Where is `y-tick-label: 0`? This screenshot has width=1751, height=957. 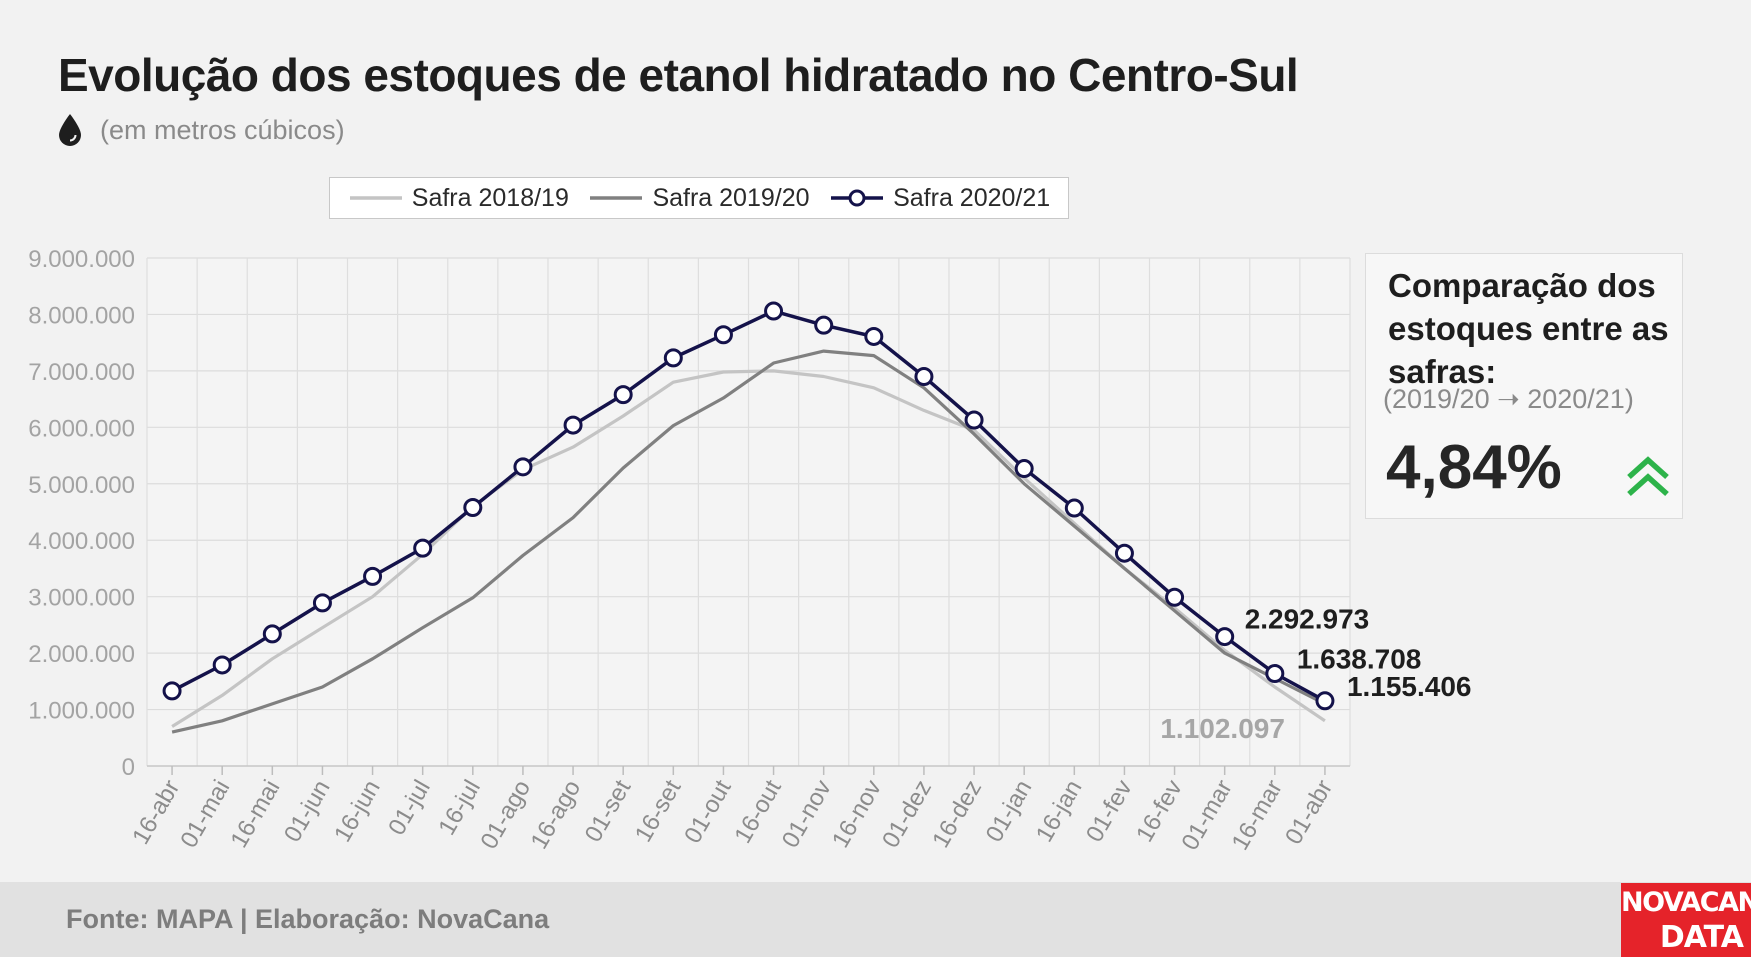 y-tick-label: 0 is located at coordinates (128, 767).